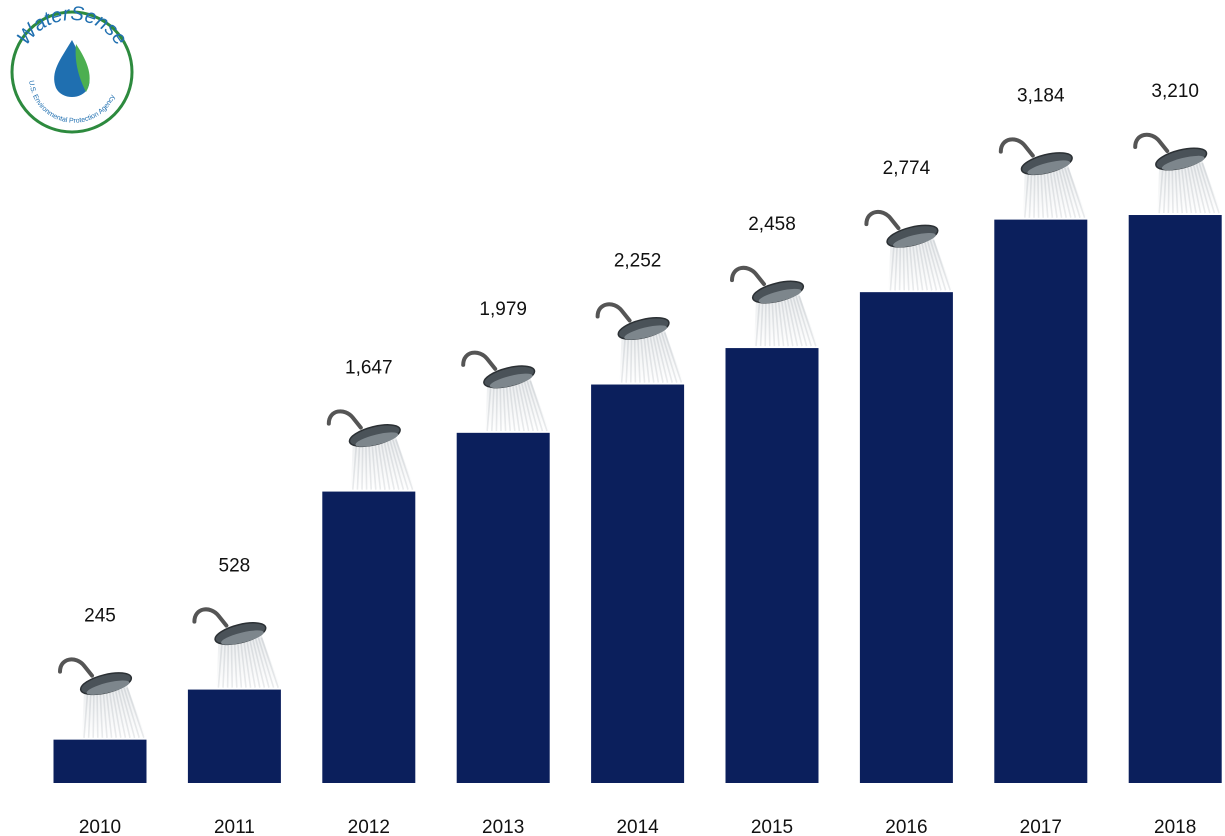  I want to click on x-tick-label: 2011, so click(234, 826).